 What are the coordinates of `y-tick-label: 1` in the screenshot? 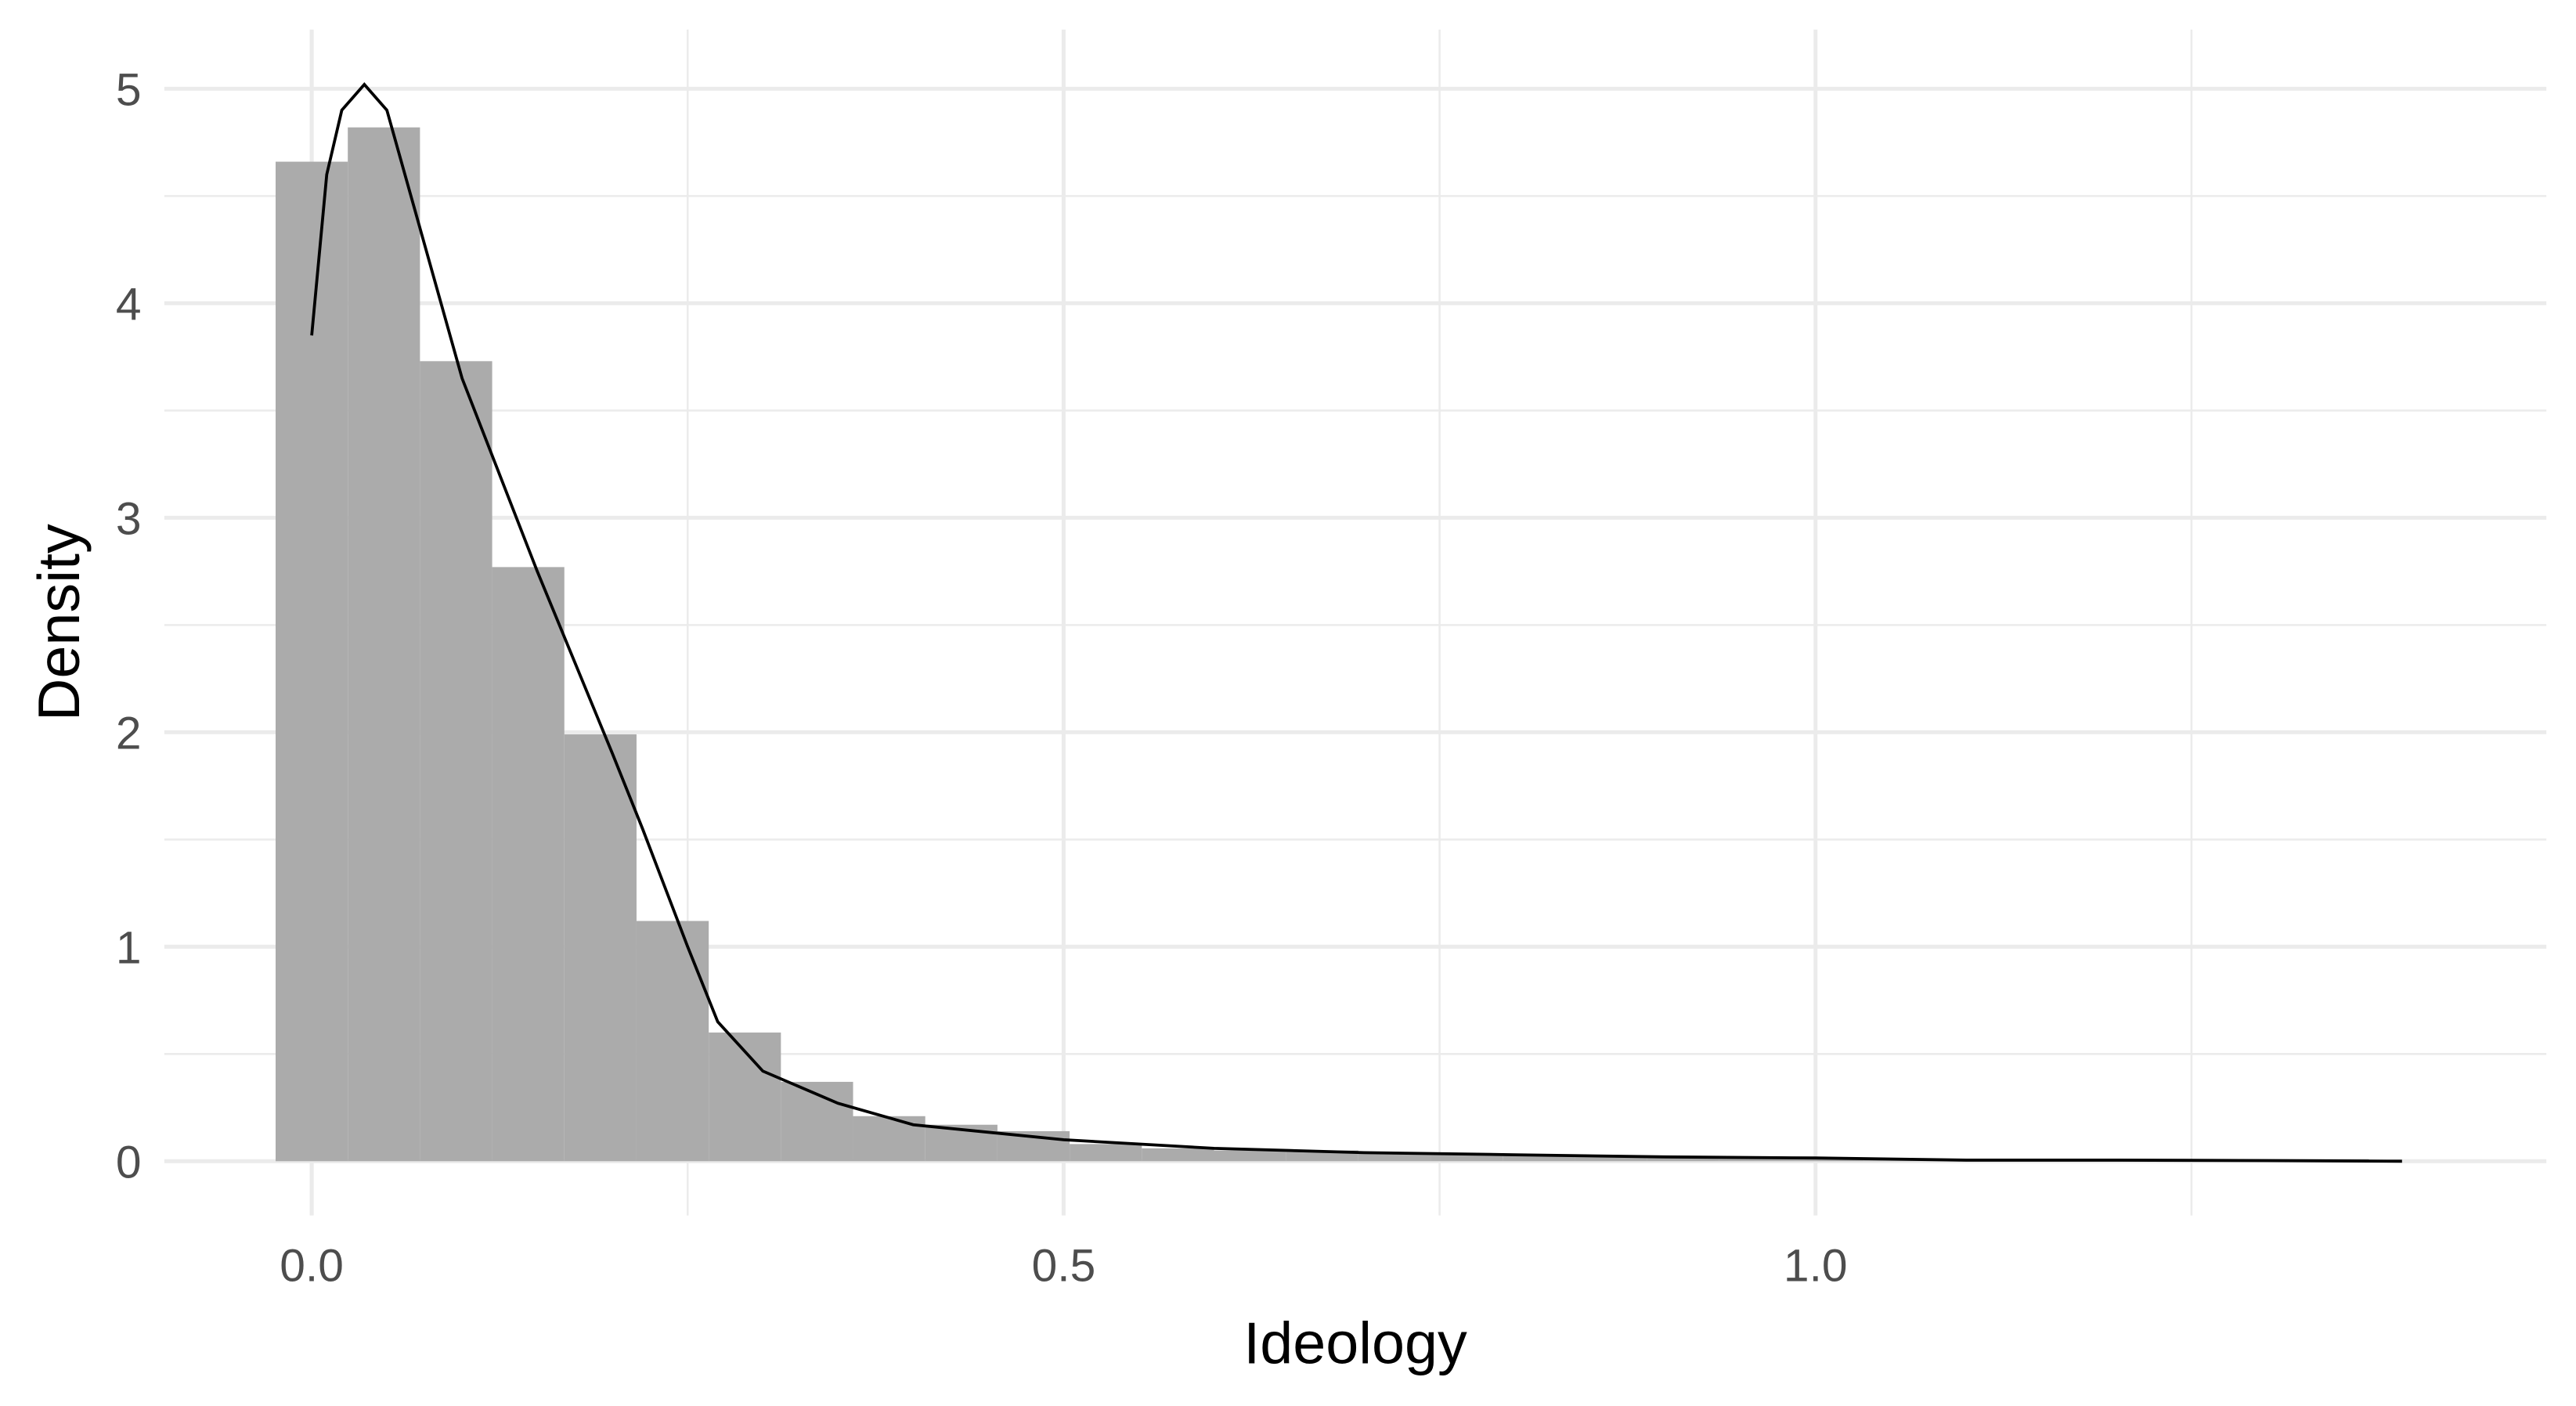 It's located at (129, 948).